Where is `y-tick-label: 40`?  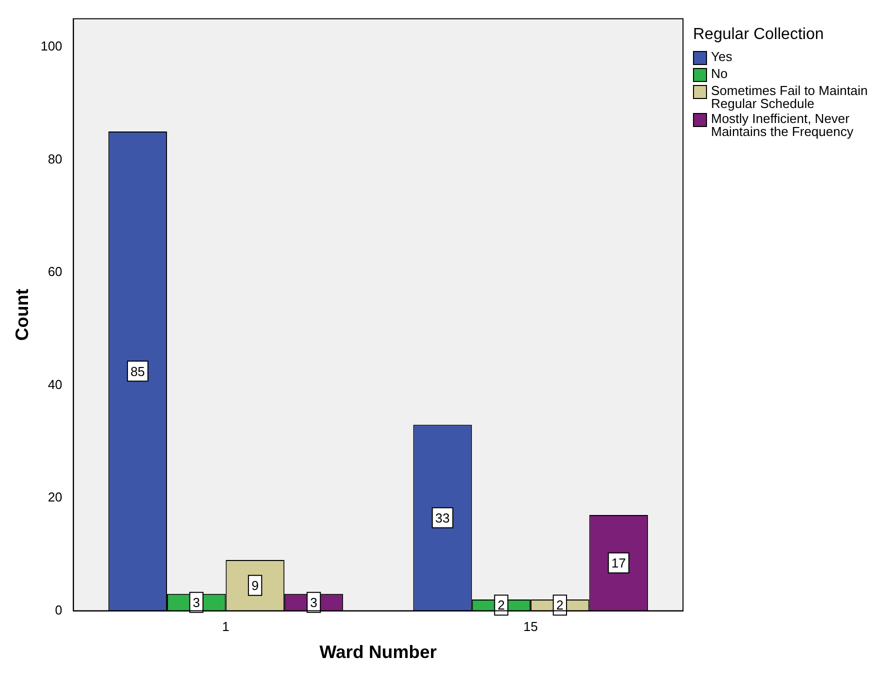
y-tick-label: 40 is located at coordinates (55, 384).